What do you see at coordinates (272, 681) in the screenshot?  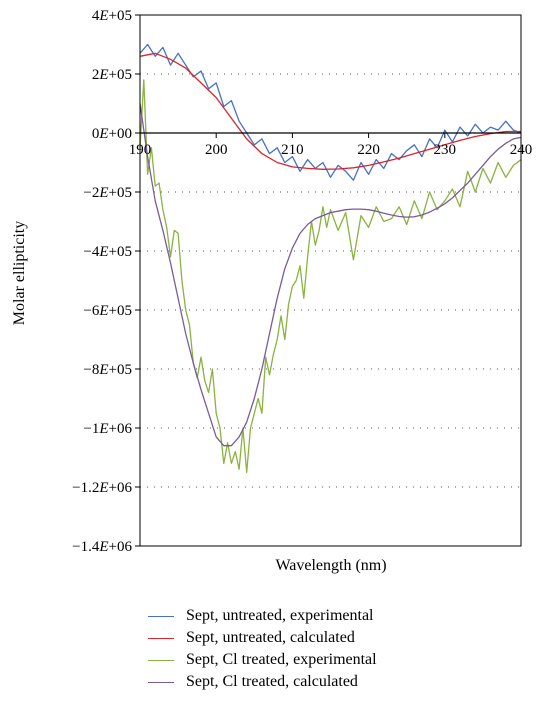 I see `legend-label: Sept, Cl treated, calculated` at bounding box center [272, 681].